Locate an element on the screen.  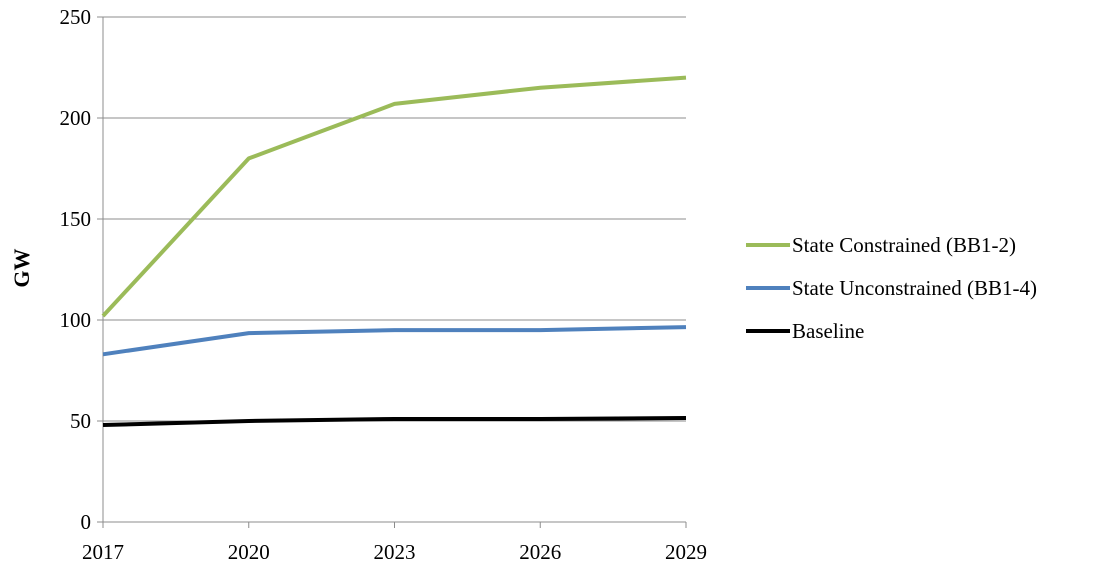
data-point-series-0-2020 is located at coordinates (249, 158).